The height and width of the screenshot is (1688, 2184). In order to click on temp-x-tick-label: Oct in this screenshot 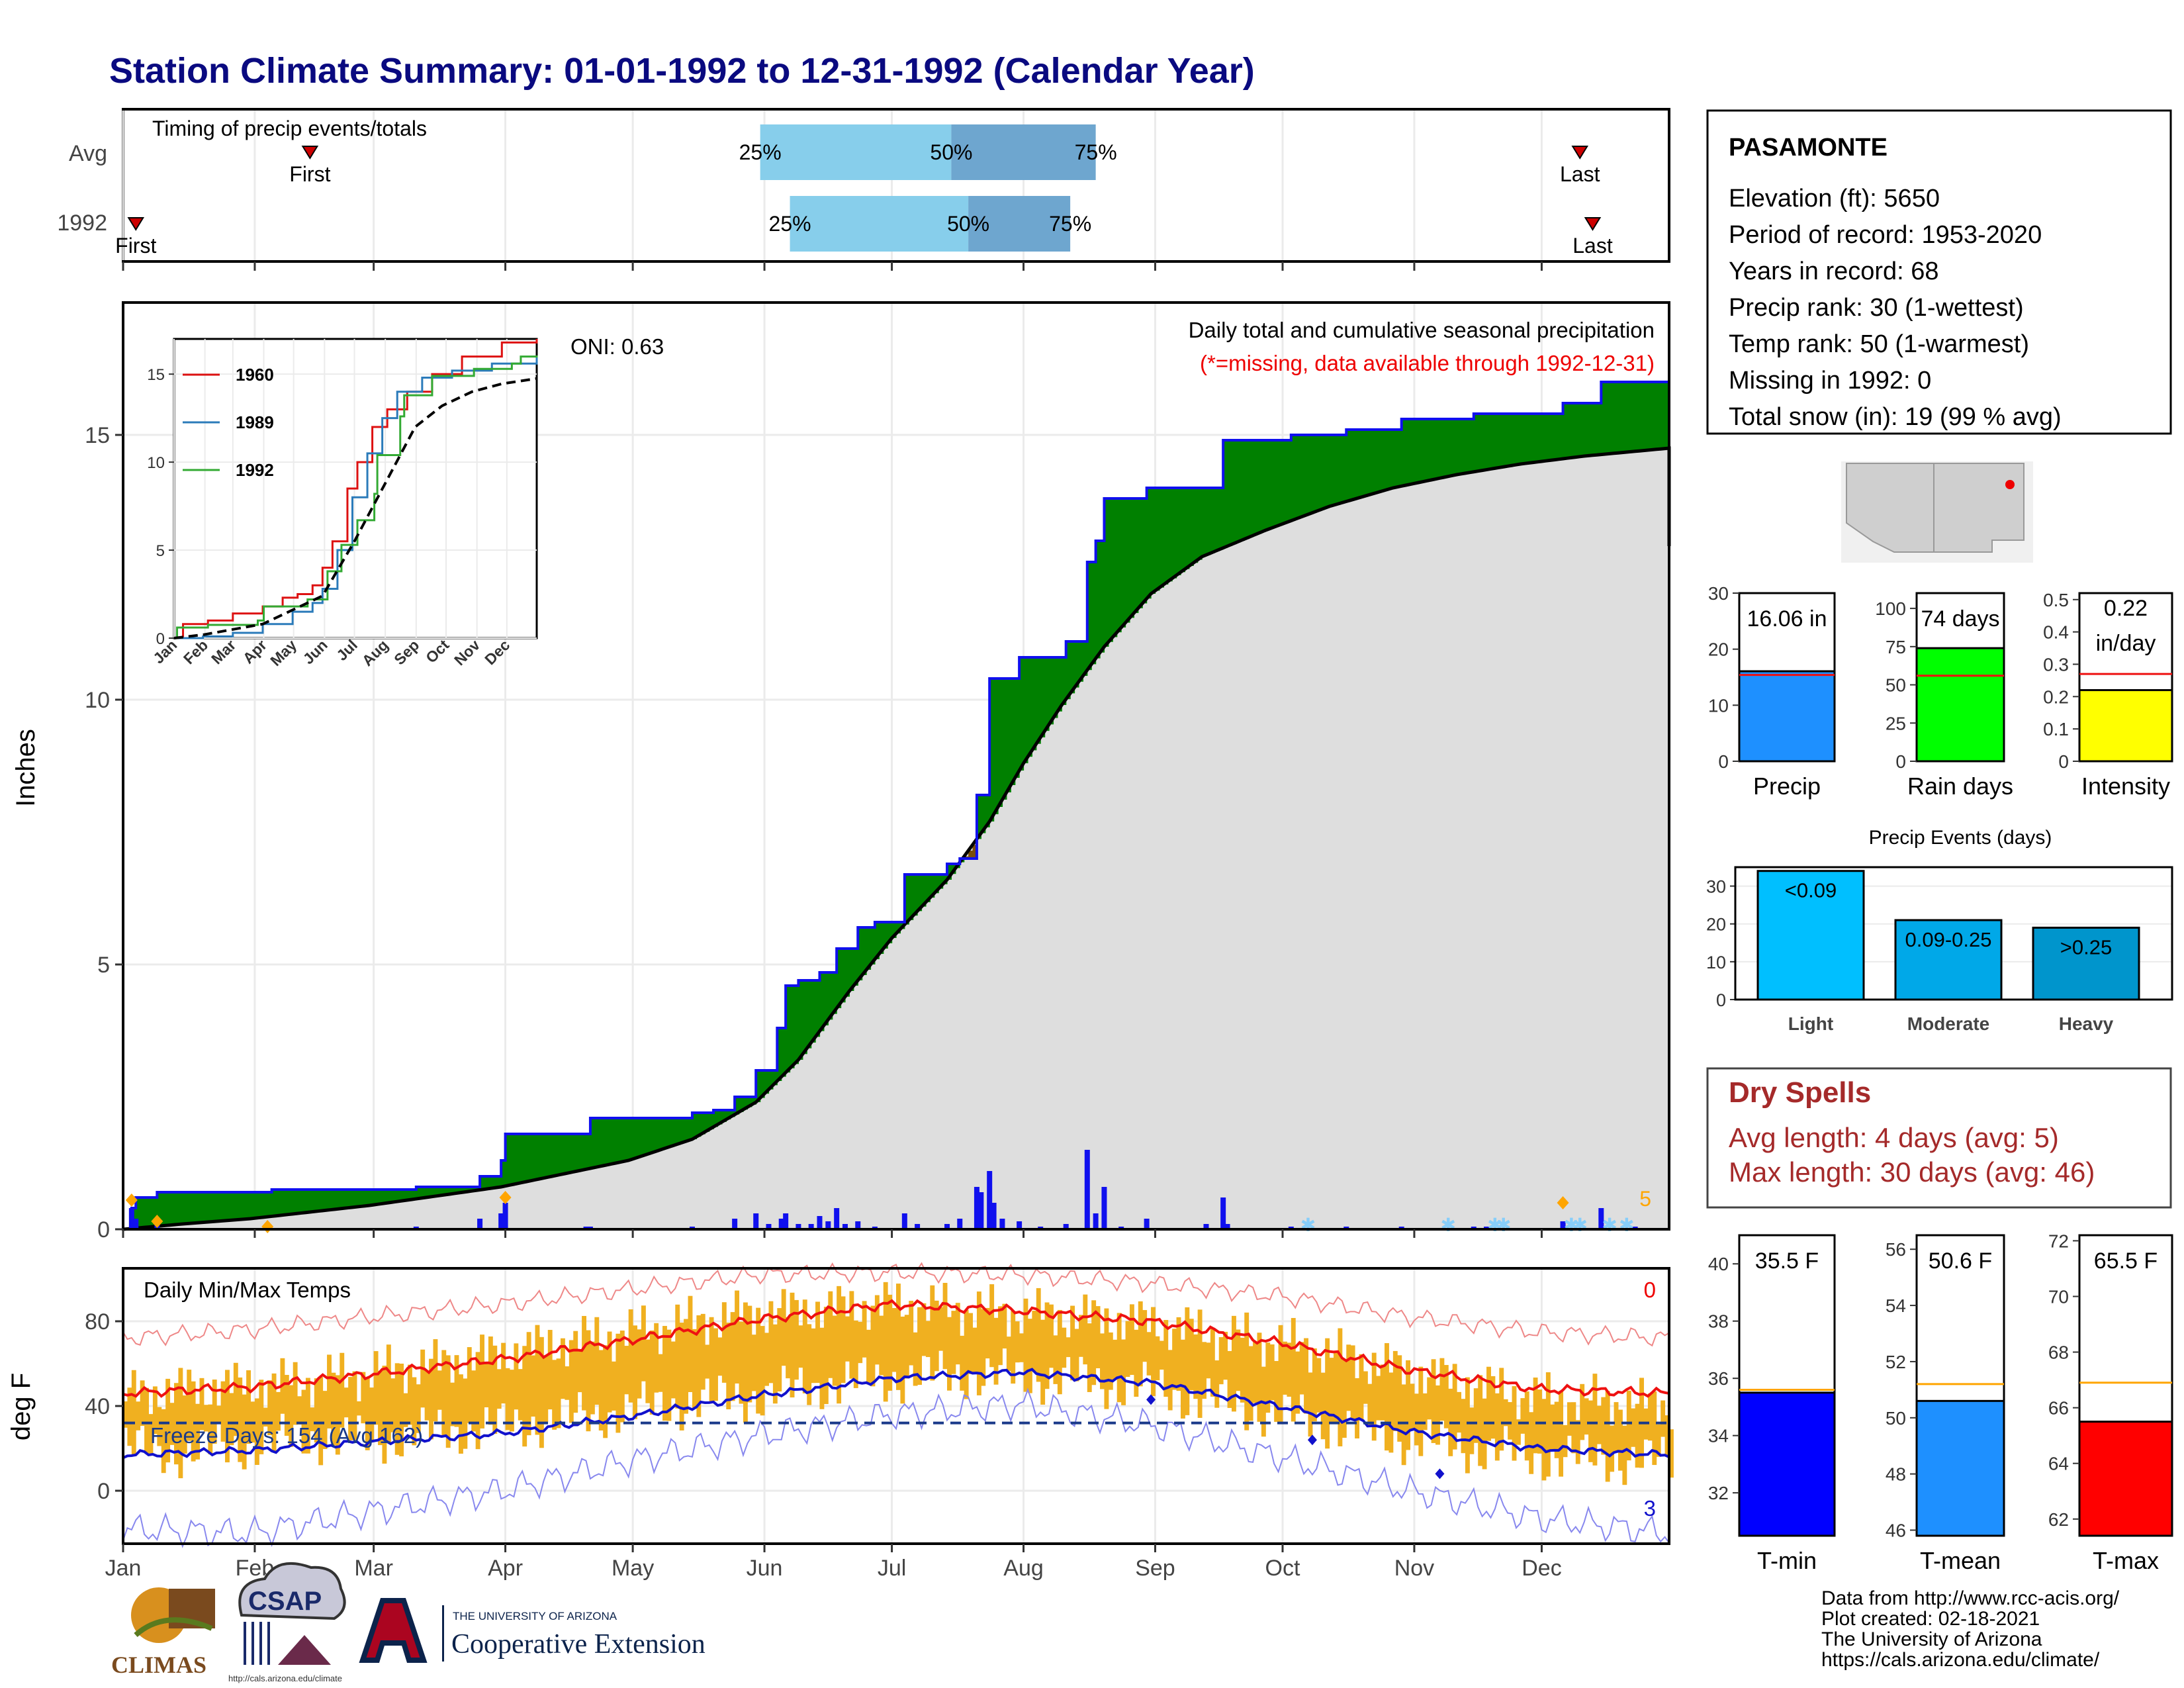, I will do `click(1282, 1568)`.